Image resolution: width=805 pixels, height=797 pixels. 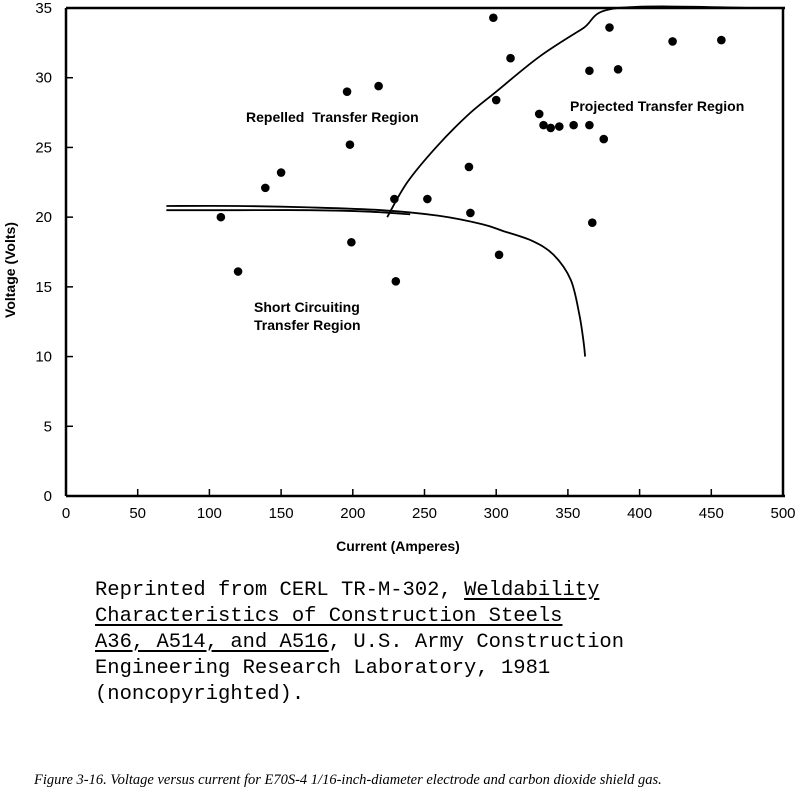 What do you see at coordinates (782, 513) in the screenshot?
I see `x-tick-label: 500` at bounding box center [782, 513].